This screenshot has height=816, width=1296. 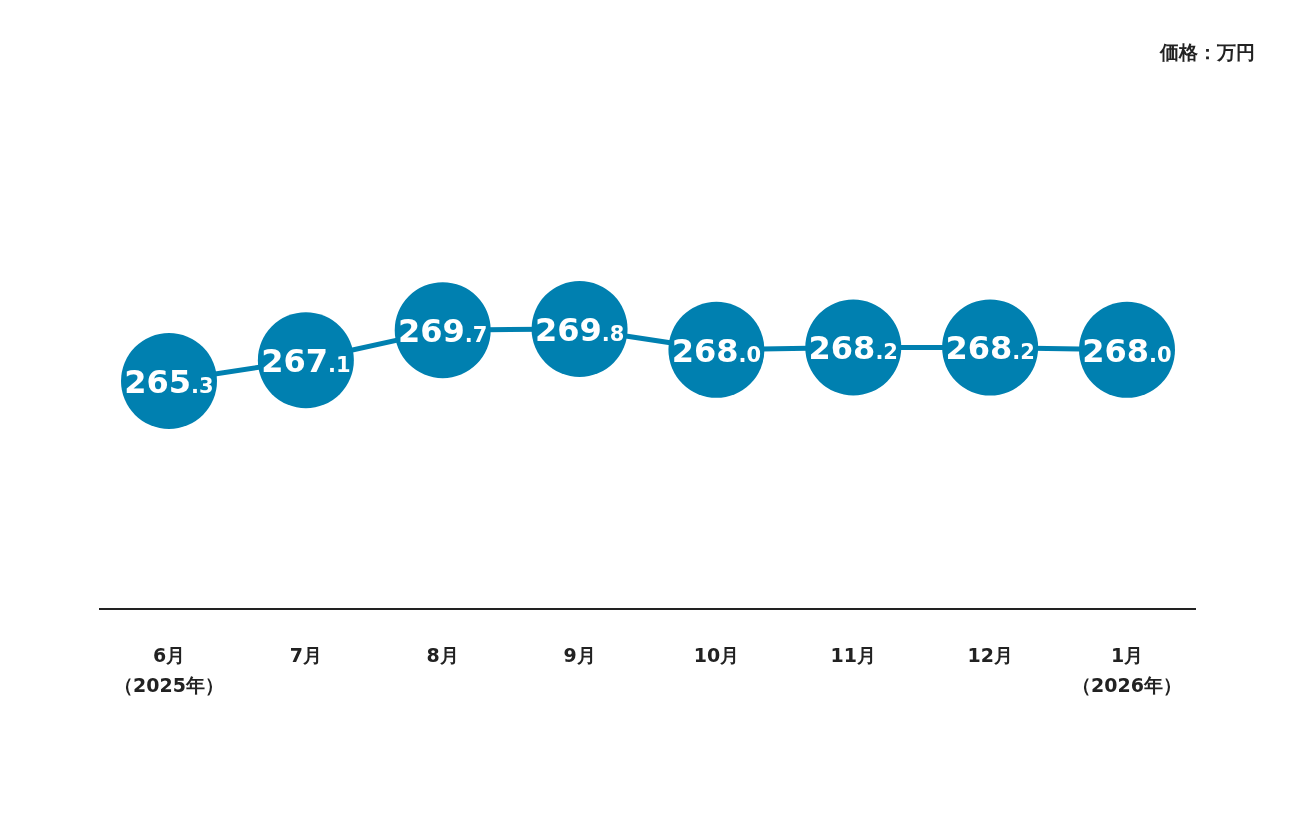 I want to click on data-label: 265.3, so click(x=169, y=382).